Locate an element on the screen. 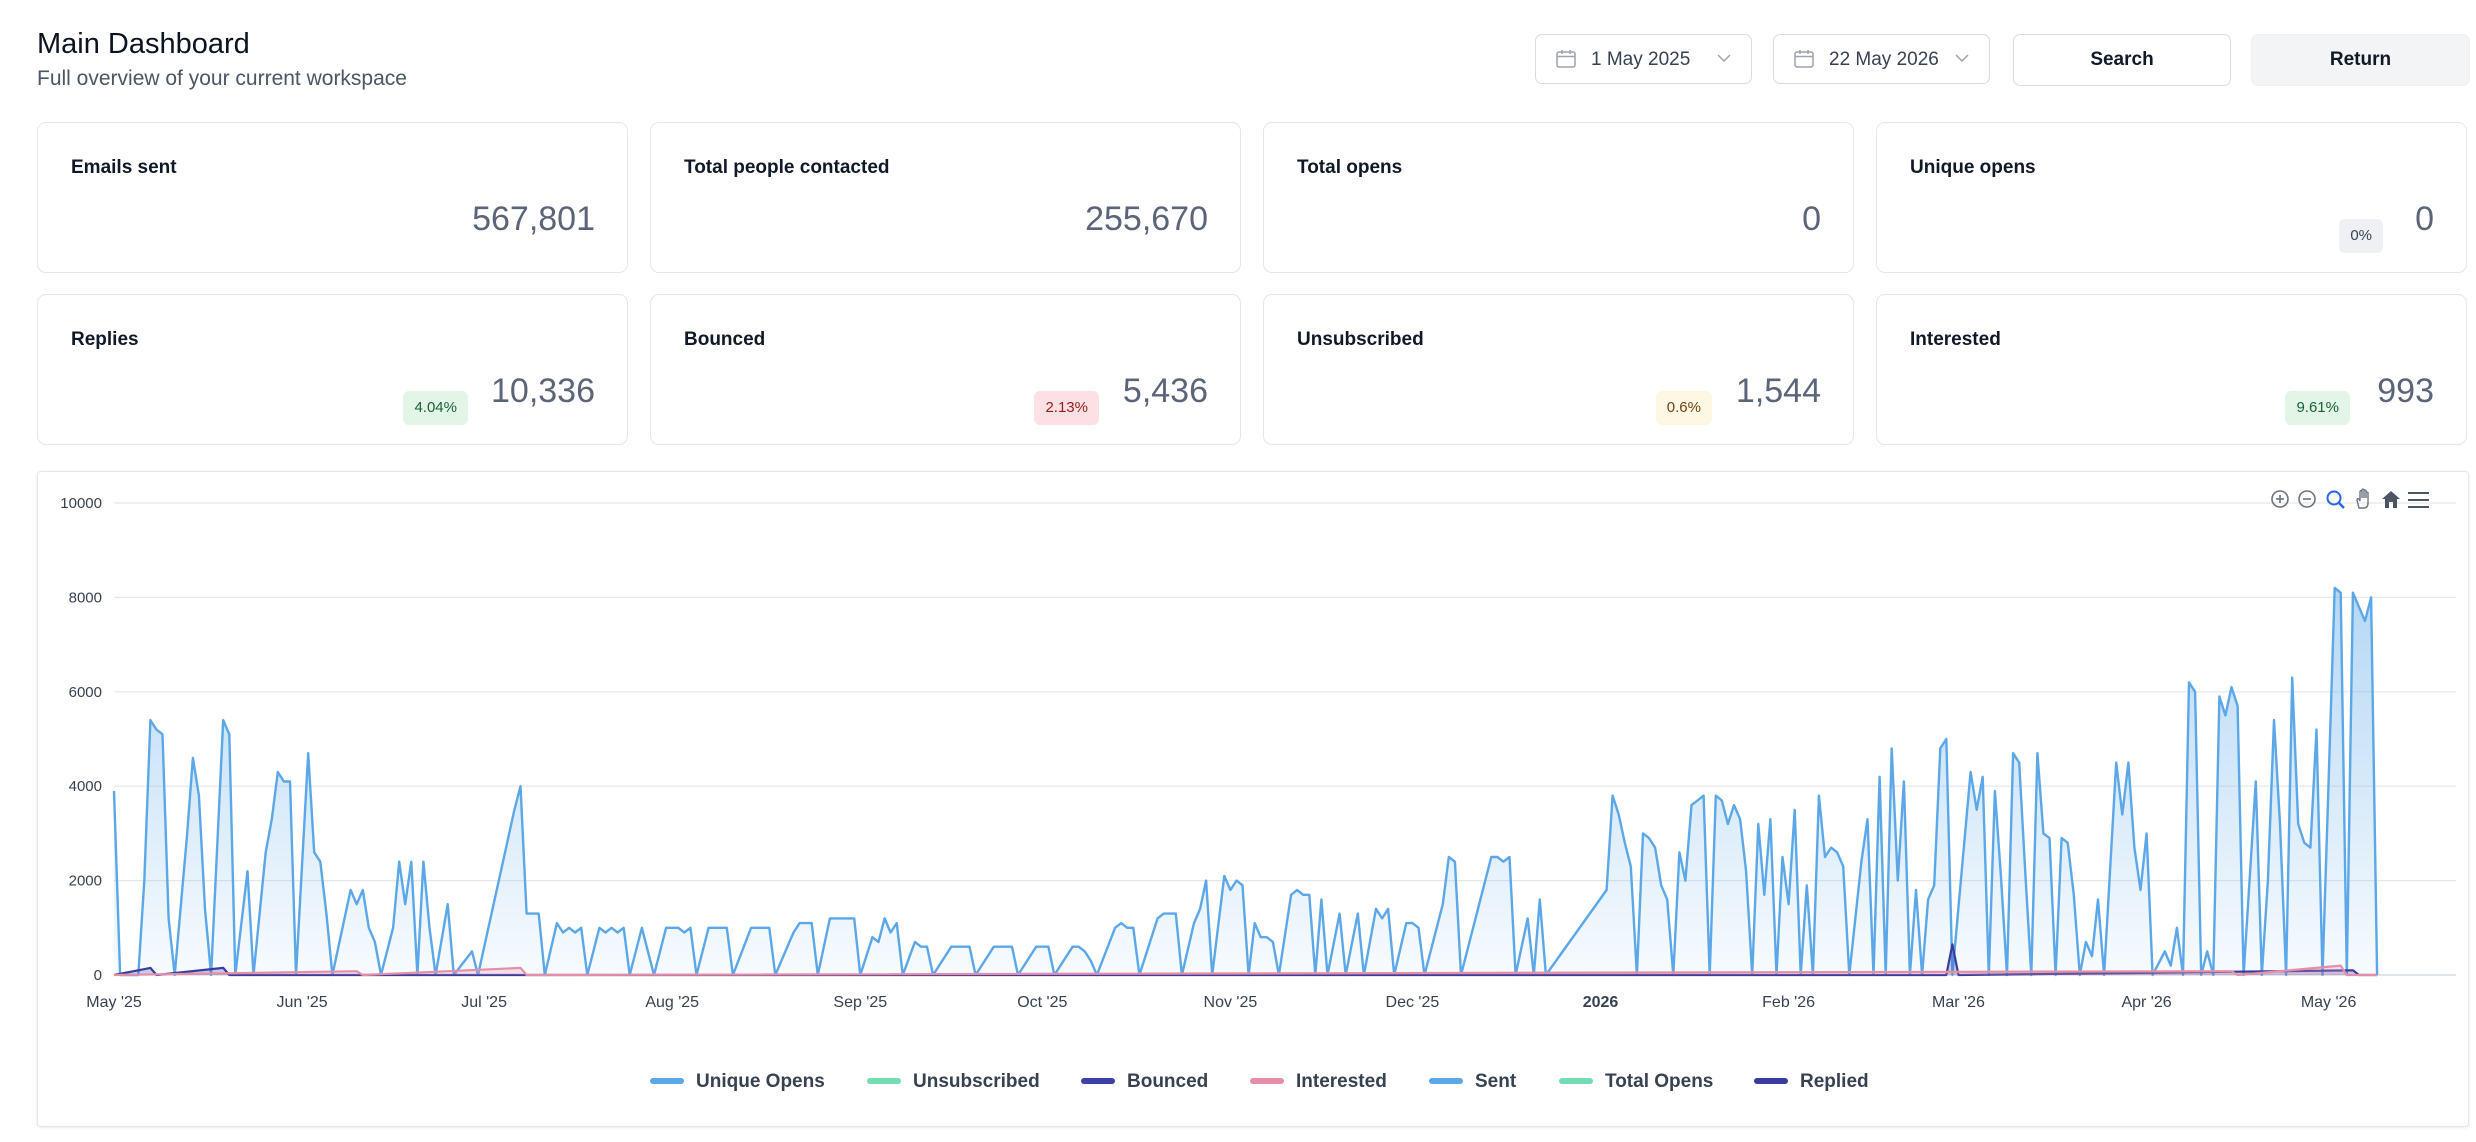 The width and height of the screenshot is (2476, 1142). x-tick-label: May '26 is located at coordinates (2329, 1002).